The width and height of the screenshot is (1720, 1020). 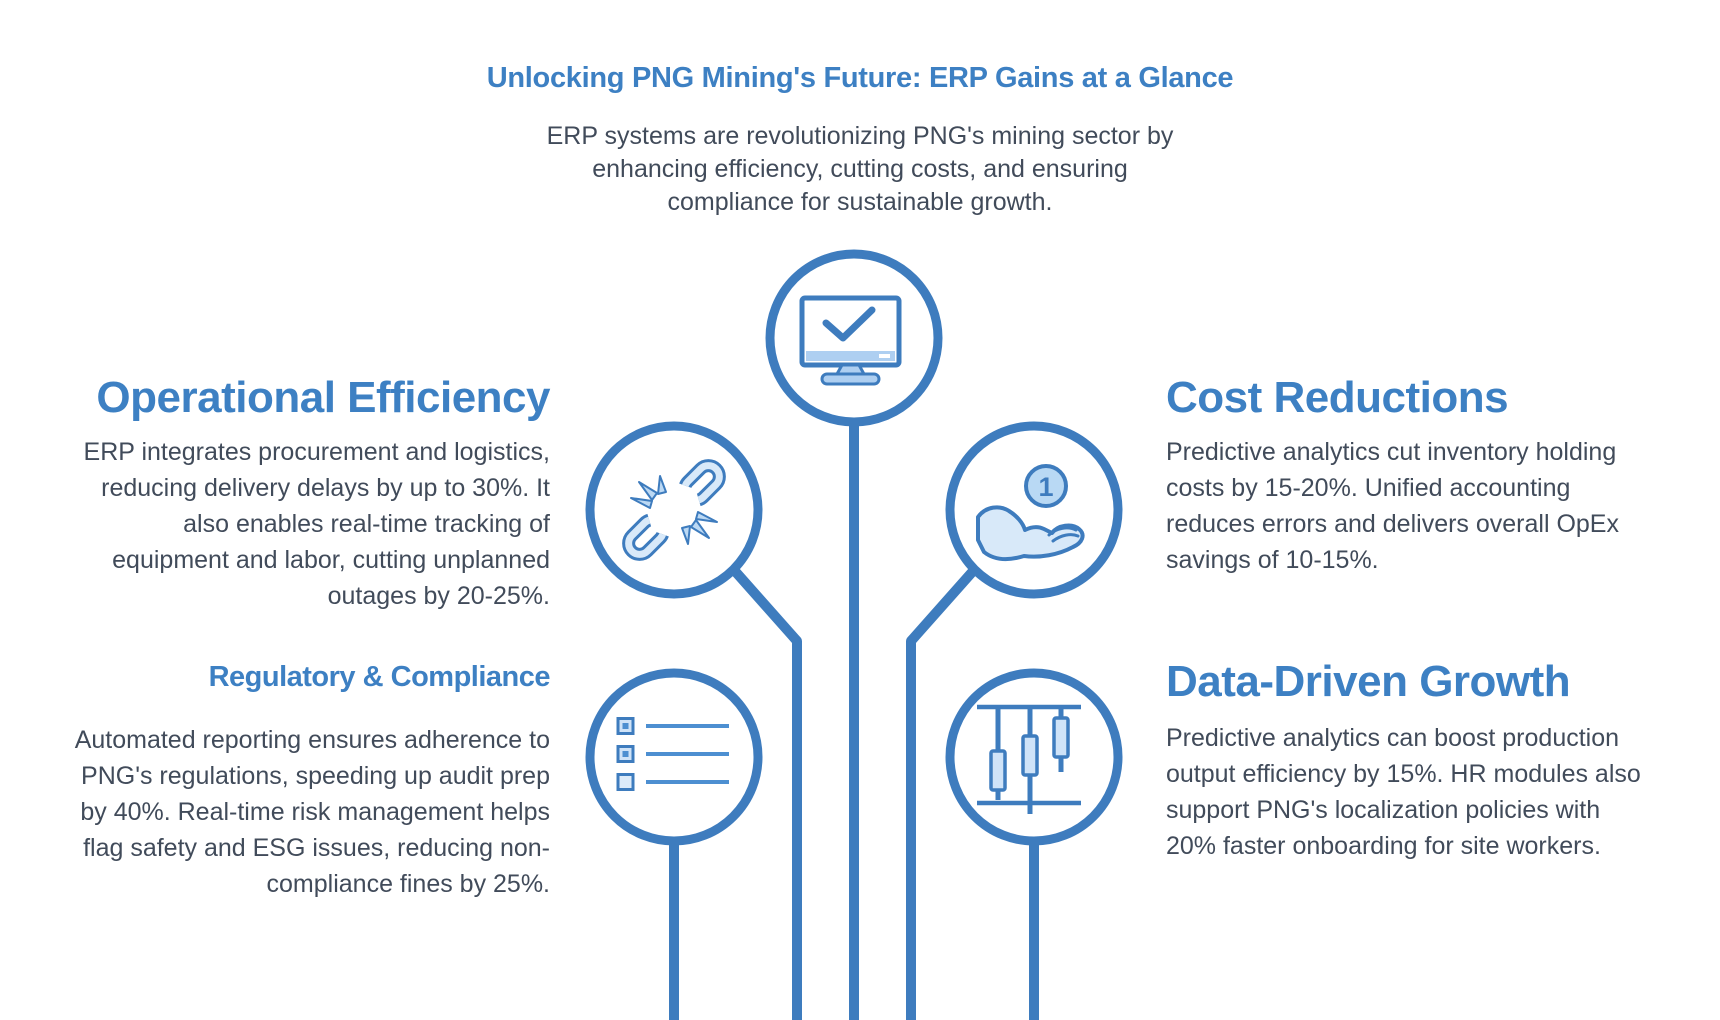 I want to click on broken-chain-icon, so click(x=674, y=510).